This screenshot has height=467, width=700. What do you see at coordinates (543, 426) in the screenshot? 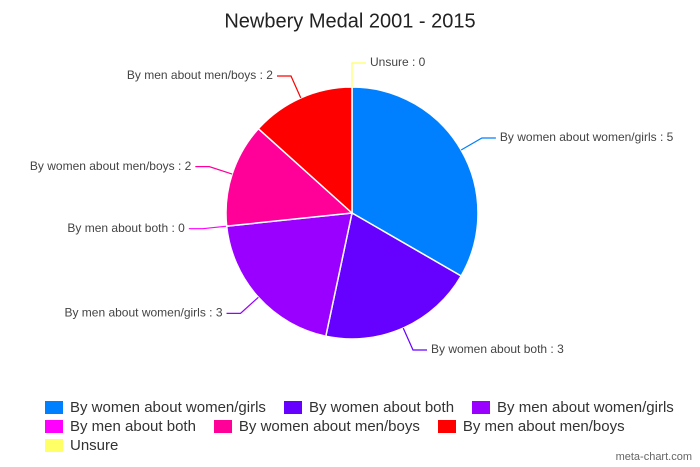
I see `legend-label: By men about men/boys` at bounding box center [543, 426].